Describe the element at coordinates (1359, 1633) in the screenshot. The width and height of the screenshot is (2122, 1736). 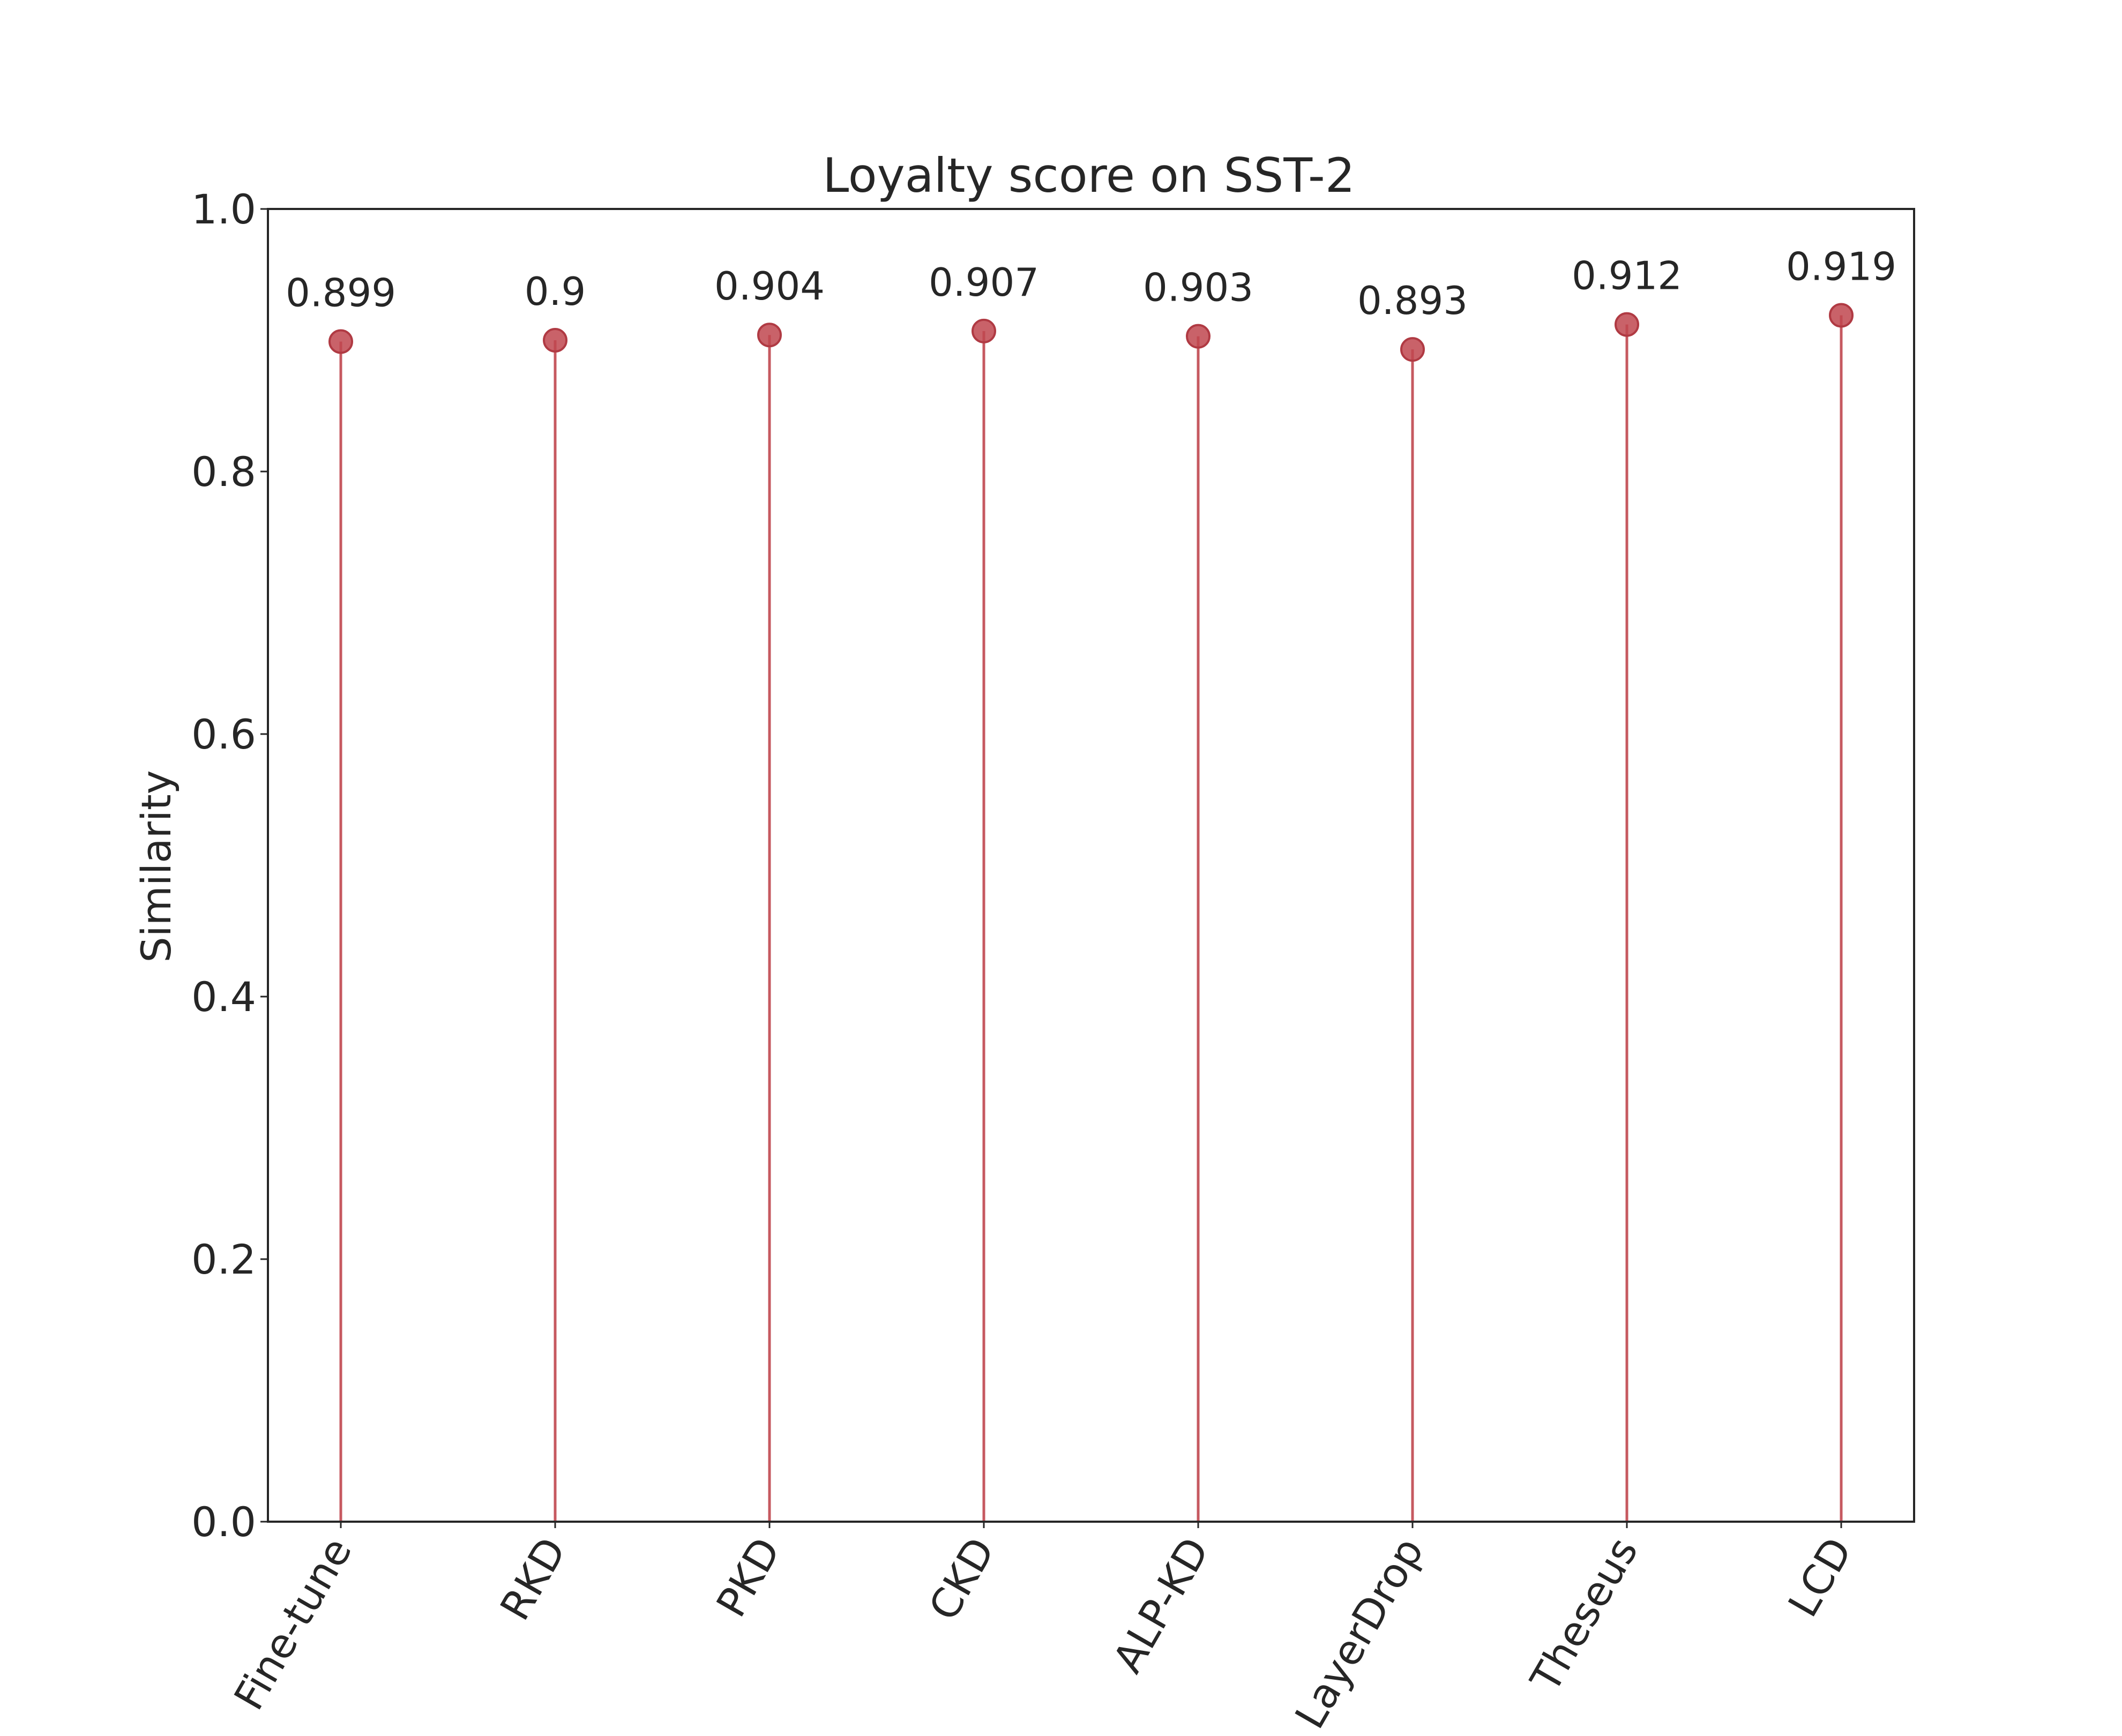
I see `x-tick-label: LayerDrop` at that location.